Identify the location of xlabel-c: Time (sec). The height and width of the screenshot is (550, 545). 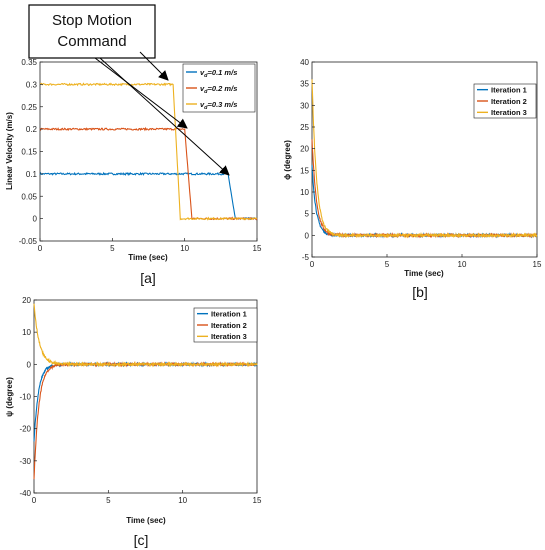
(146, 520).